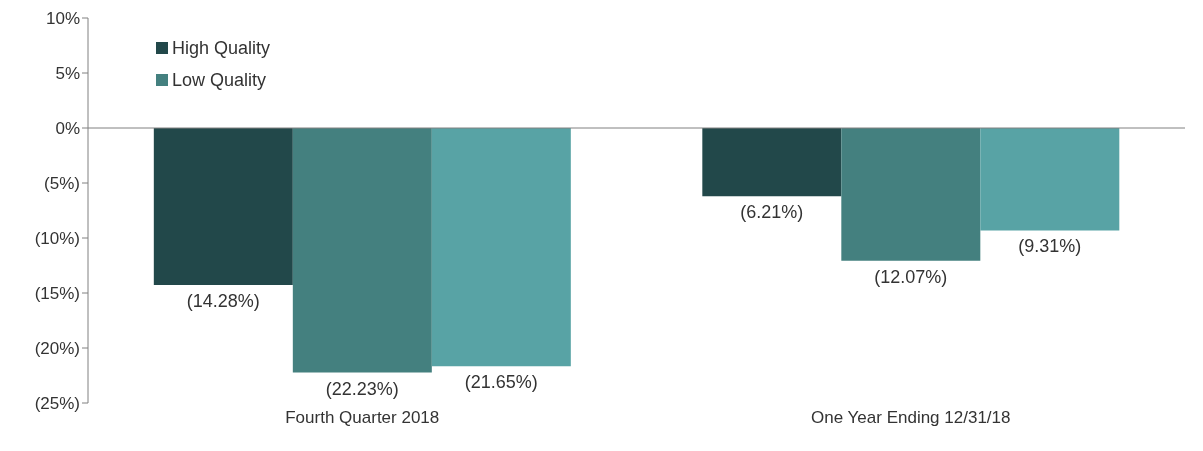 The width and height of the screenshot is (1203, 451). What do you see at coordinates (219, 80) in the screenshot?
I see `legend-label: Low Quality` at bounding box center [219, 80].